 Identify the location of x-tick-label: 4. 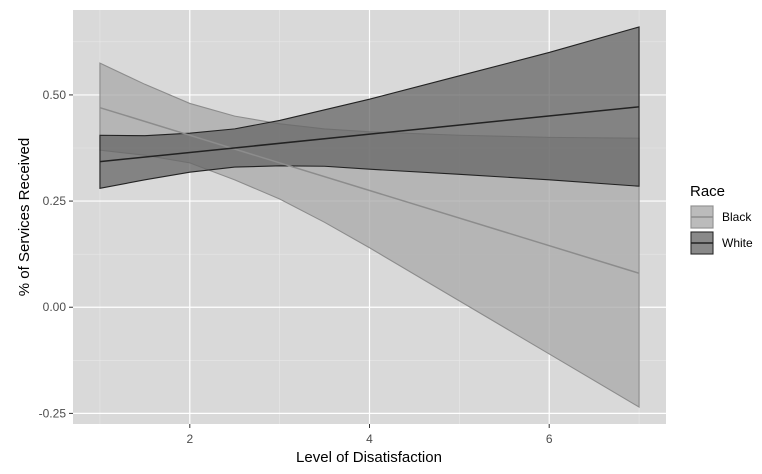
(369, 439).